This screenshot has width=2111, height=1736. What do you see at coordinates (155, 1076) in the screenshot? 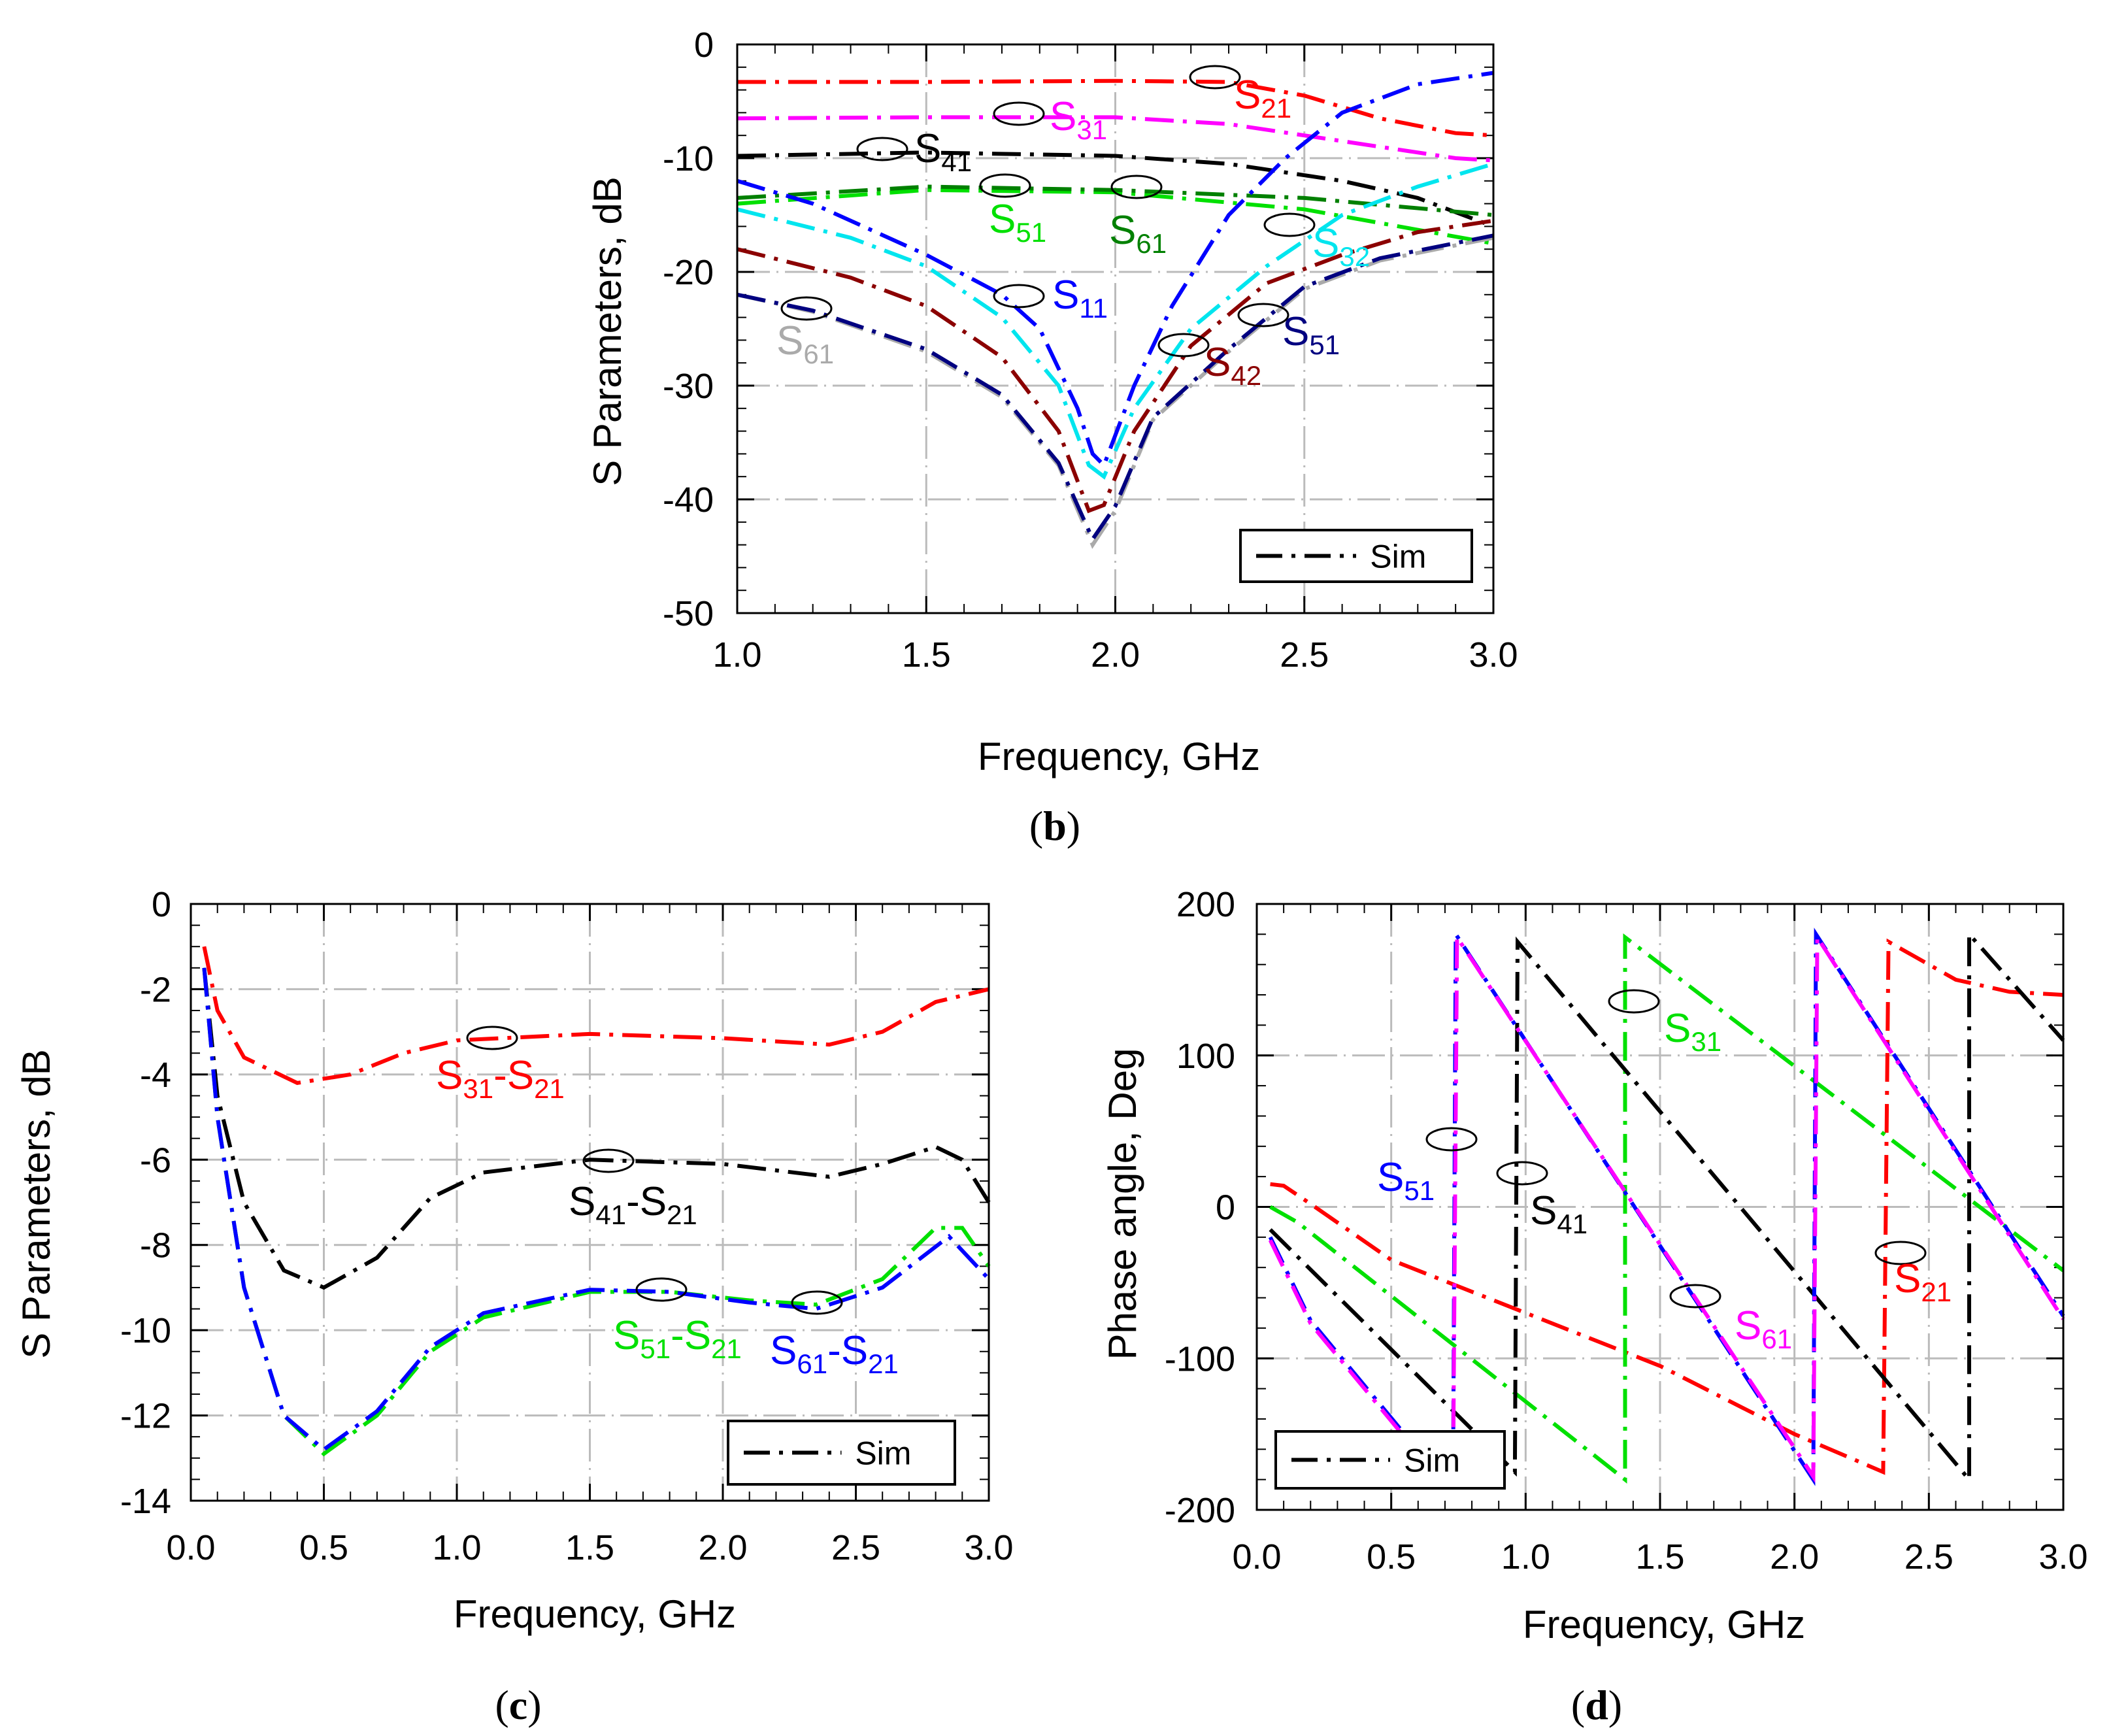
I see `y-tick-label: -4` at bounding box center [155, 1076].